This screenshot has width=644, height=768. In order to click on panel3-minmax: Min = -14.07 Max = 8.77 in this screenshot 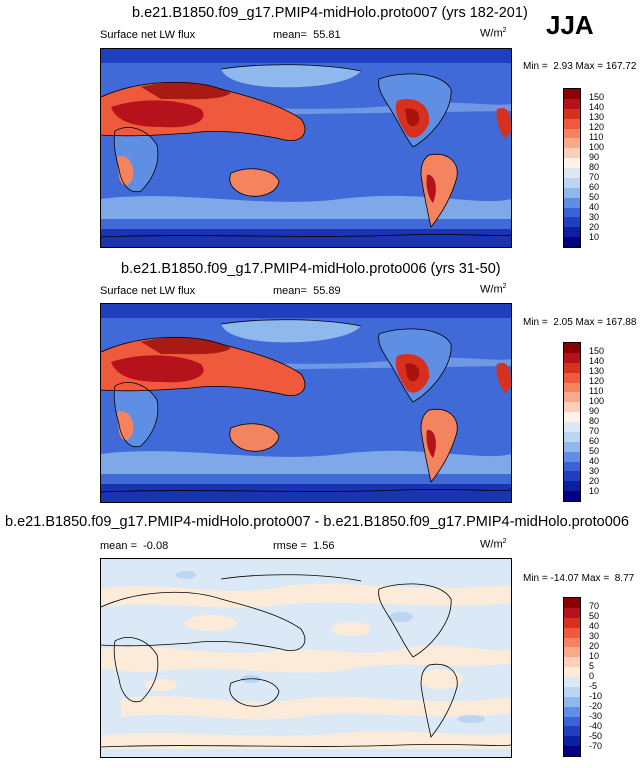, I will do `click(579, 578)`.